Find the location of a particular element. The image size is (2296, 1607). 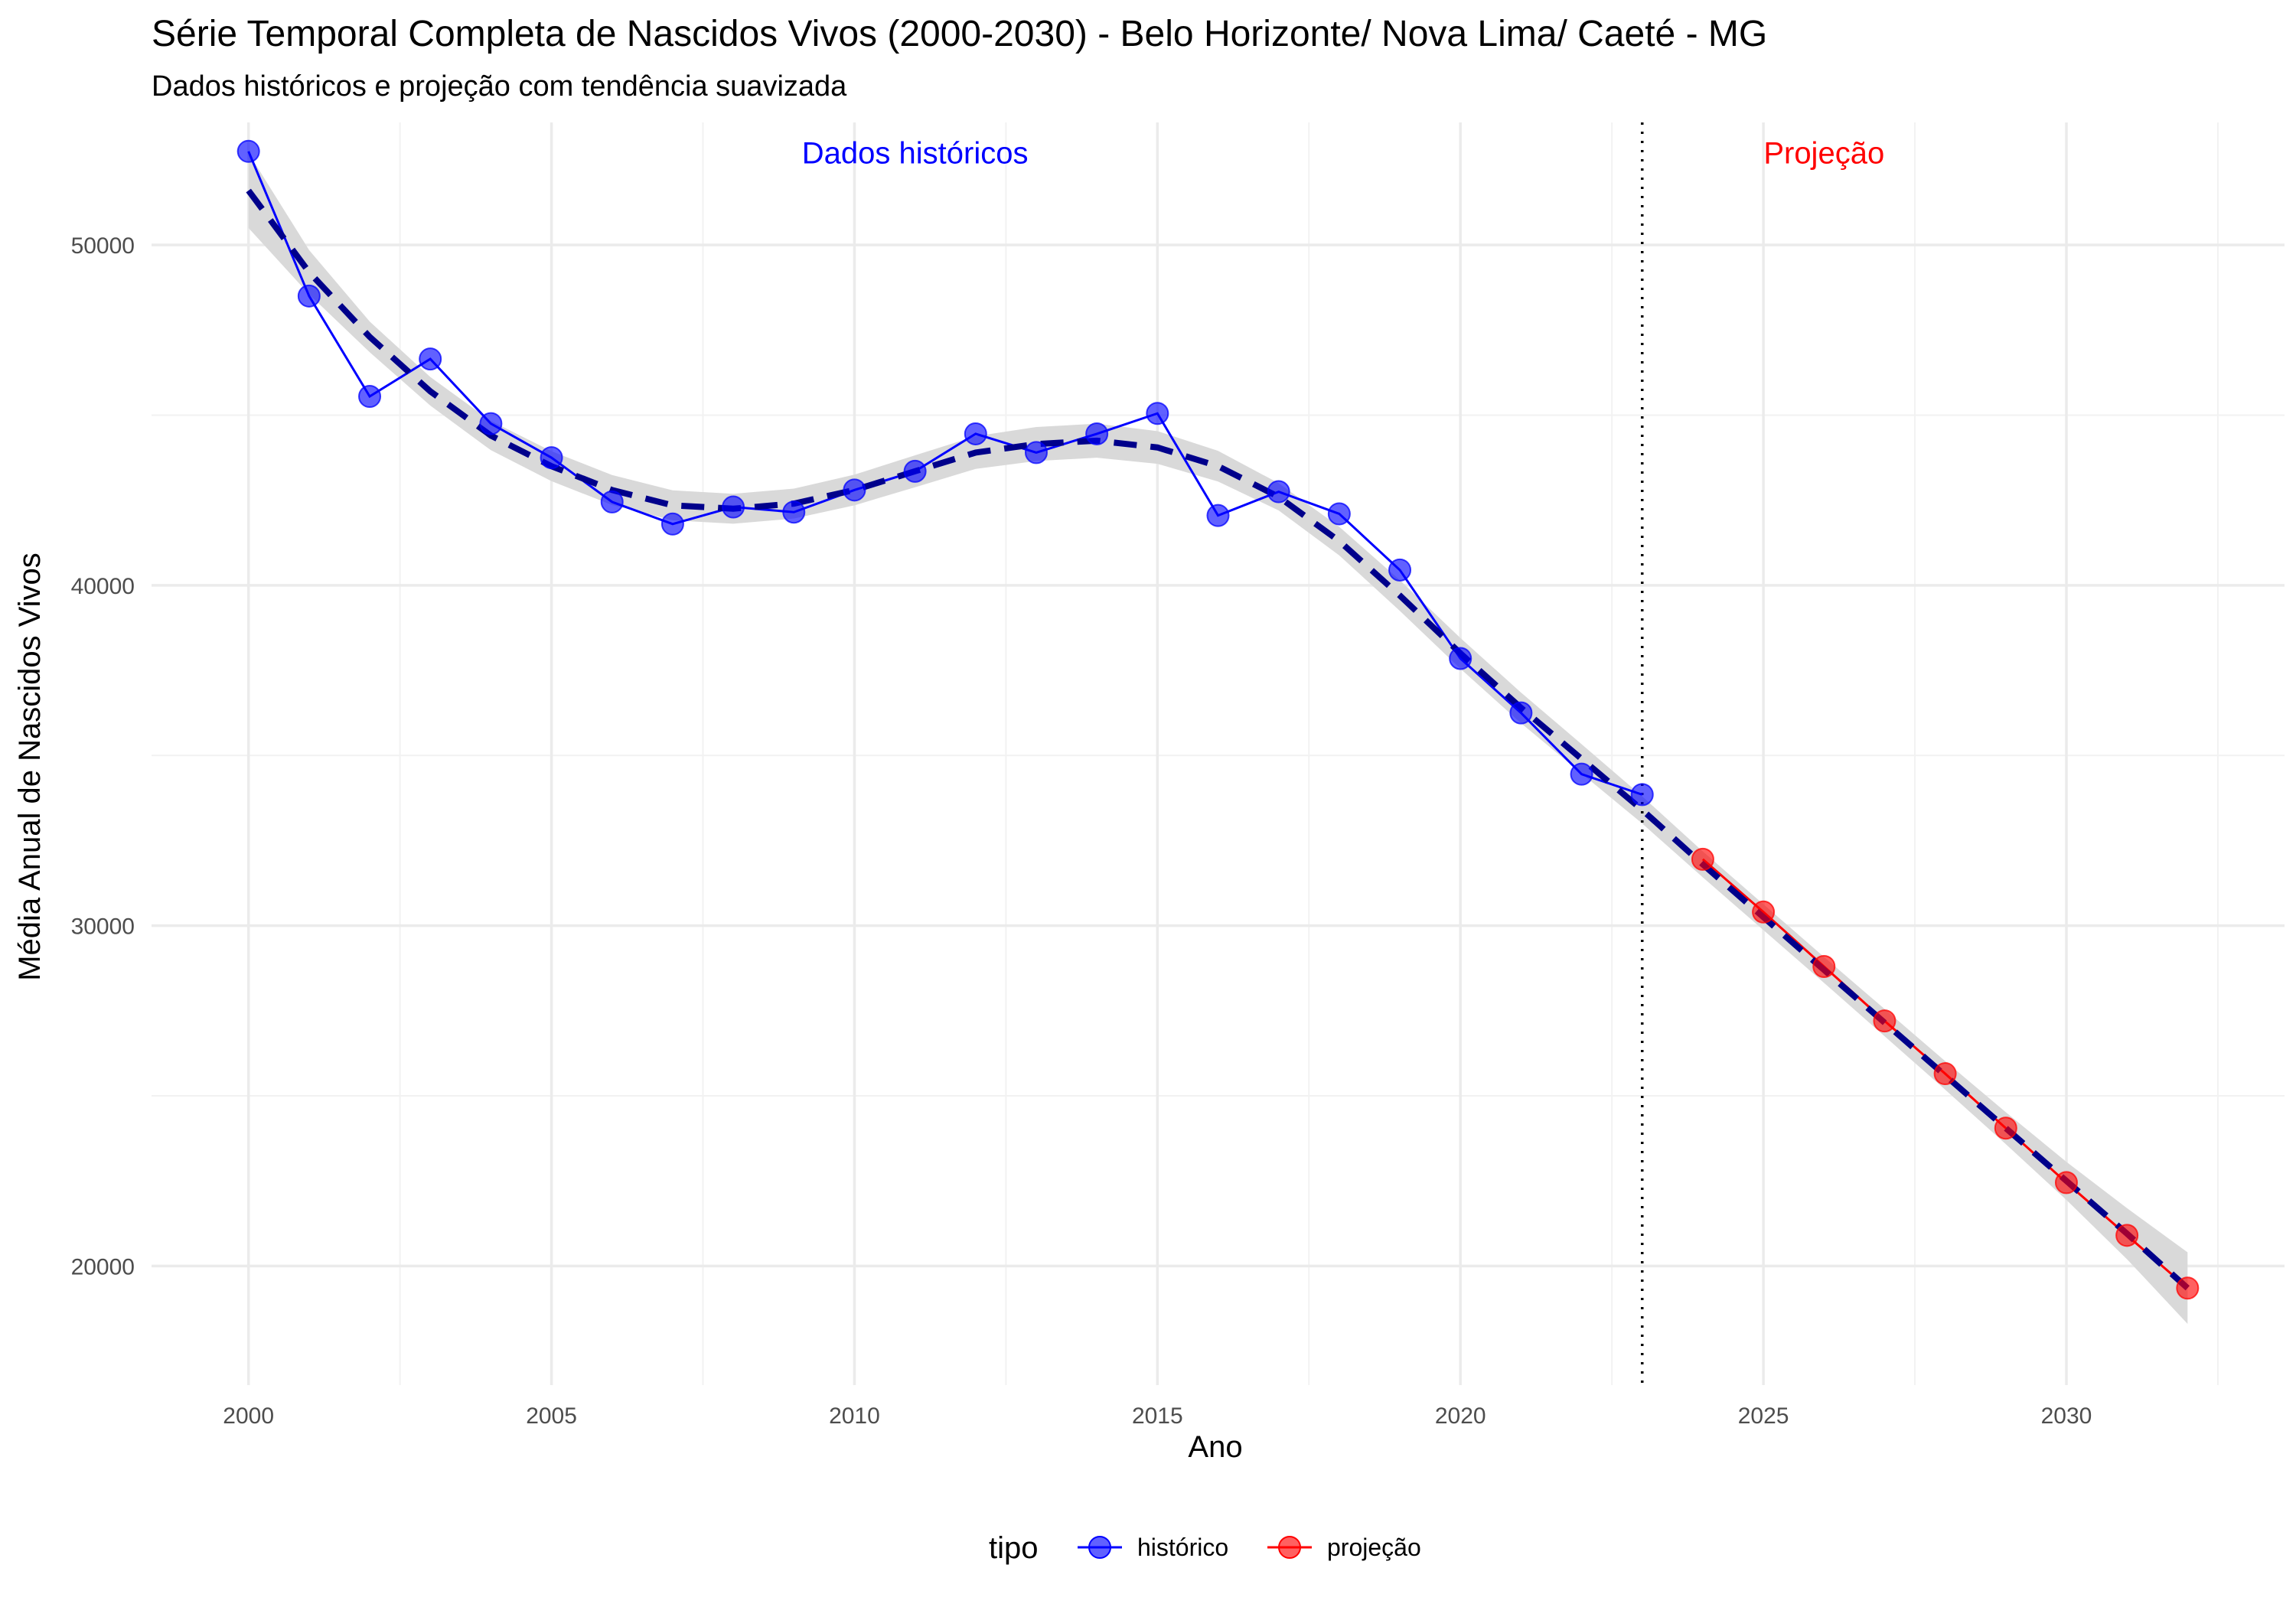

legend-item-1: projeção is located at coordinates (1344, 1547).